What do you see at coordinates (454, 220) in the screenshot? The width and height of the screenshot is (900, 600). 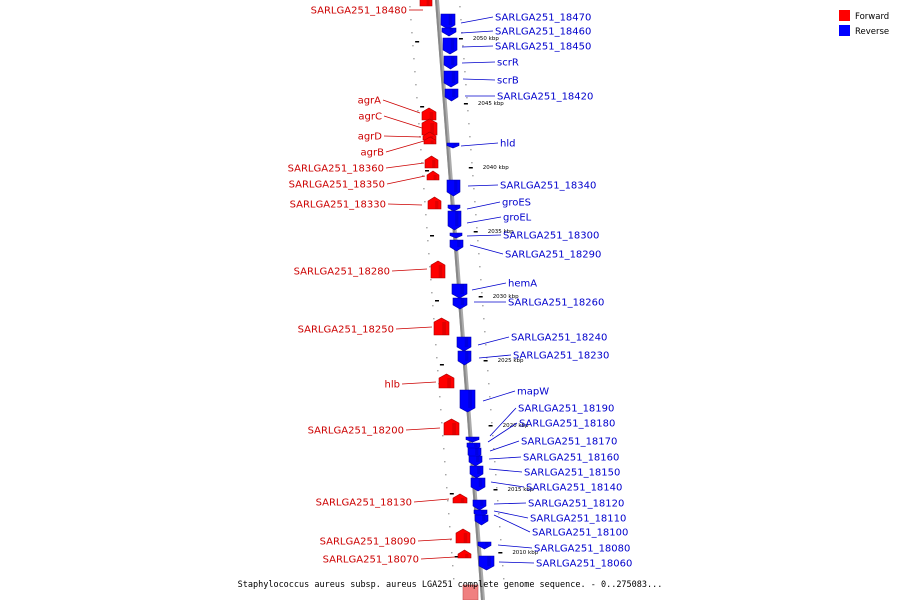 I see `gene-groel` at bounding box center [454, 220].